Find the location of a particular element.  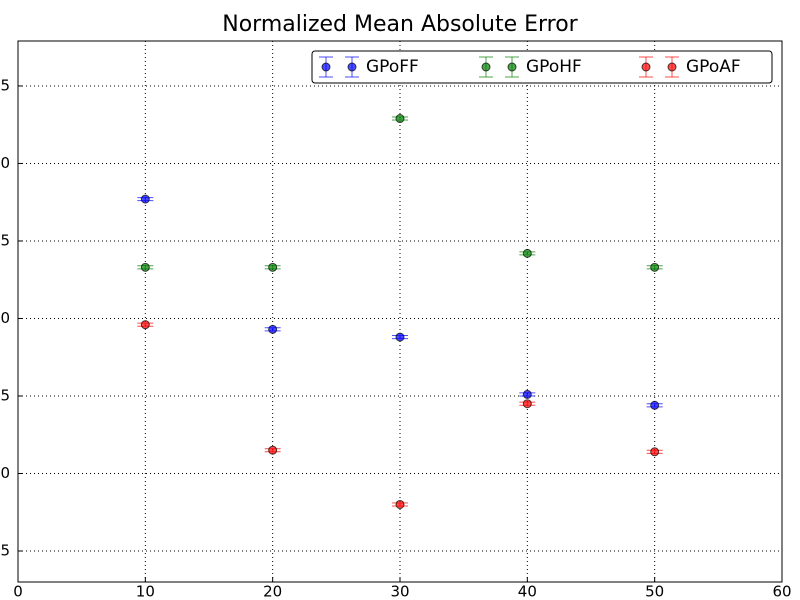

x-tick-label: 30 is located at coordinates (399, 591).